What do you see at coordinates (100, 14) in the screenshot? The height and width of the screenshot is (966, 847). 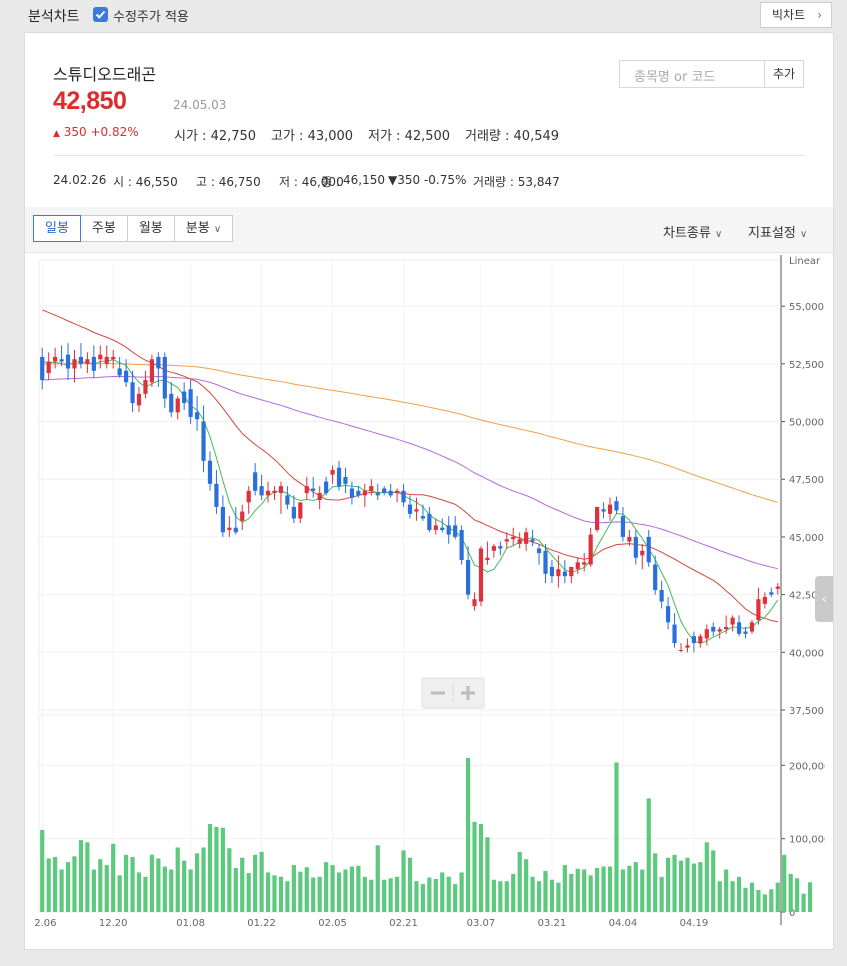 I see `adjusted-price-checkbox` at bounding box center [100, 14].